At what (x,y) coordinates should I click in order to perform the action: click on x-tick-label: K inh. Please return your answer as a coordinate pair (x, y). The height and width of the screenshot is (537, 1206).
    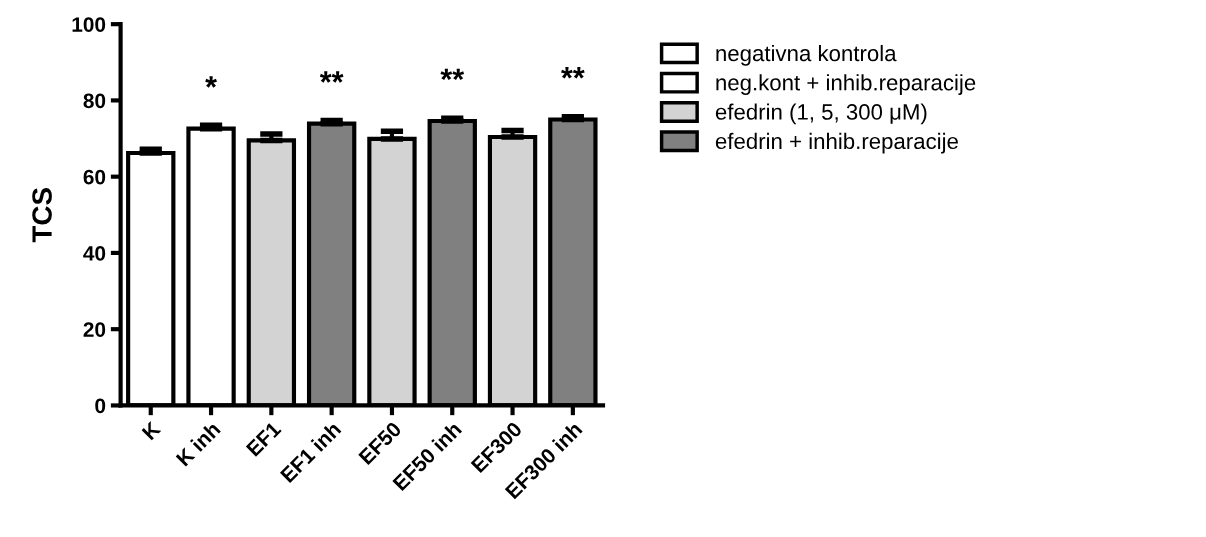
    Looking at the image, I should click on (198, 443).